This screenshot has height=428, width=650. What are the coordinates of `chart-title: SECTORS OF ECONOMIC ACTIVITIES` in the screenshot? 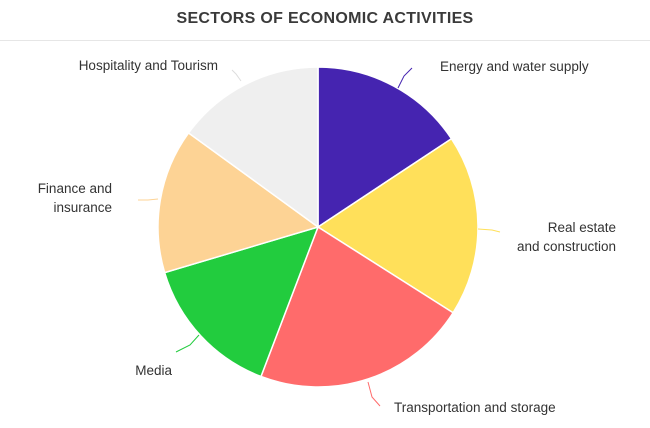 It's located at (325, 18).